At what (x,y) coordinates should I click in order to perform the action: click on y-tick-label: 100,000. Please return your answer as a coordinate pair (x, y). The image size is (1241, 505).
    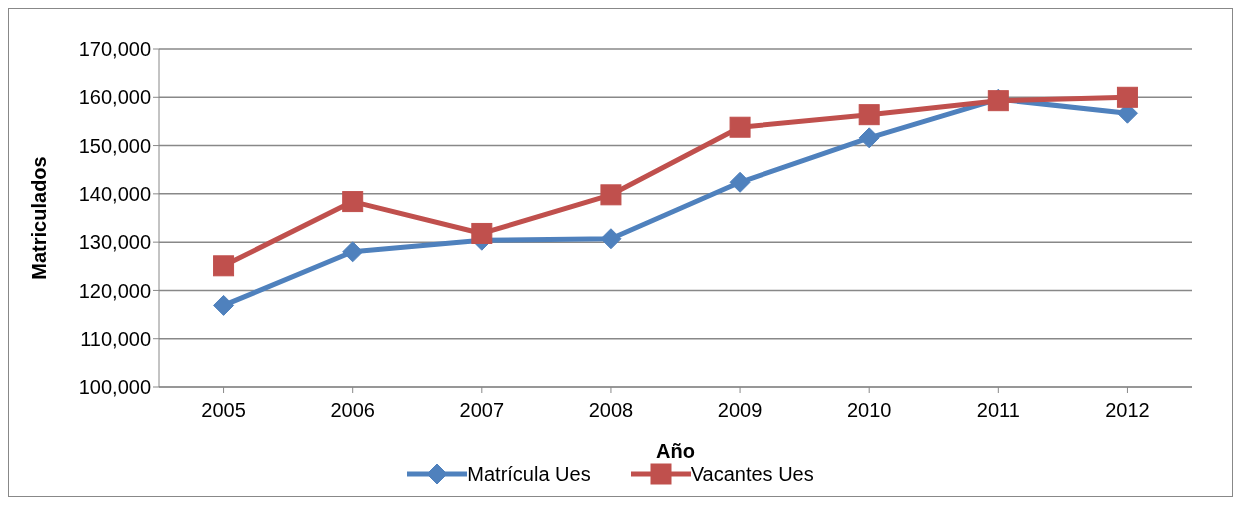
    Looking at the image, I should click on (114, 387).